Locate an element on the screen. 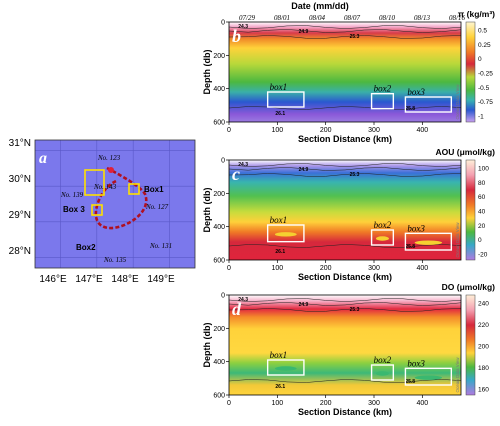 The width and height of the screenshot is (500, 426). colorbar-tick-label: 180 is located at coordinates (483, 368).